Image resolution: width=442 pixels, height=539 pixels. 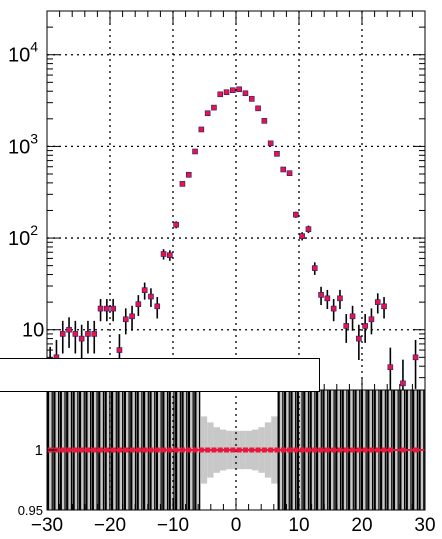 What do you see at coordinates (47, 525) in the screenshot?
I see `x-tick-label: −30` at bounding box center [47, 525].